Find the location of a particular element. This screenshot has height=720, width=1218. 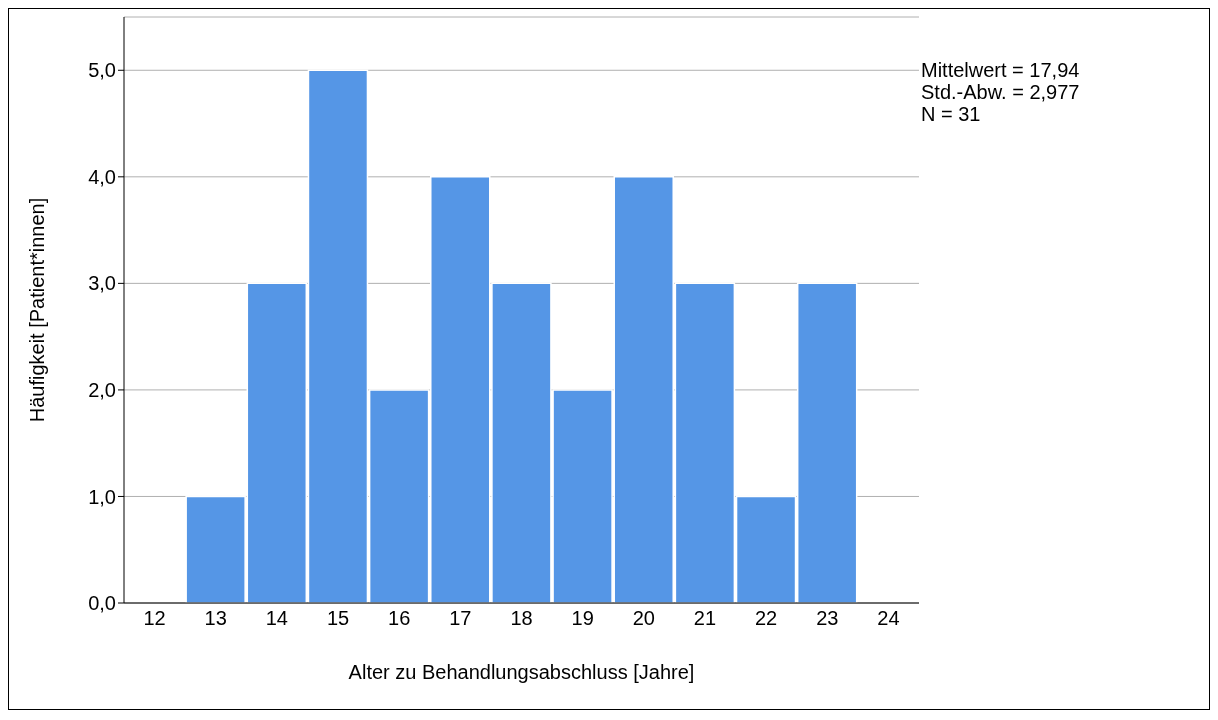

x-tick-label: 23 is located at coordinates (827, 618).